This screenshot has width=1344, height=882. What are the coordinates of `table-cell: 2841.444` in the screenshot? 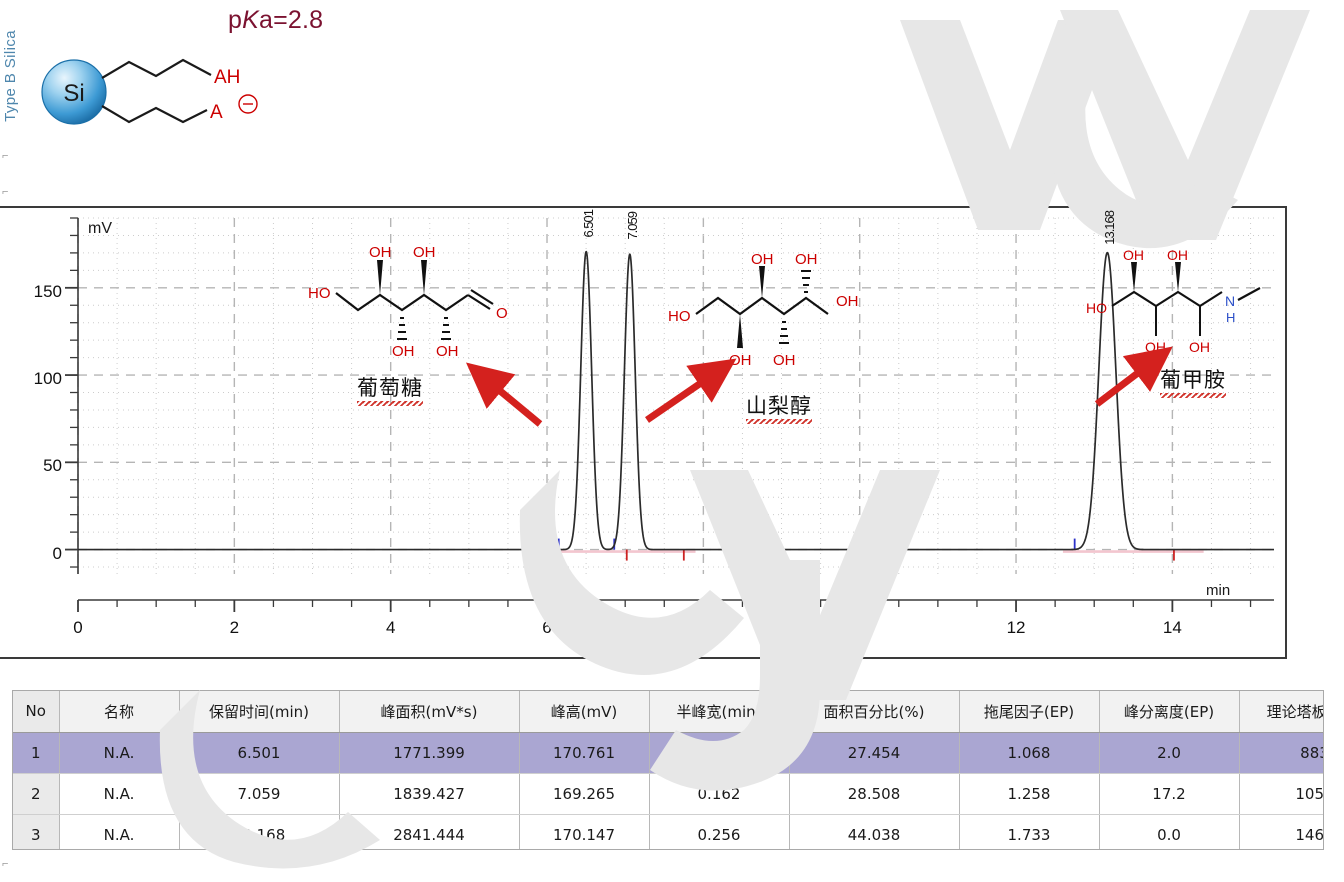 It's located at (429, 831).